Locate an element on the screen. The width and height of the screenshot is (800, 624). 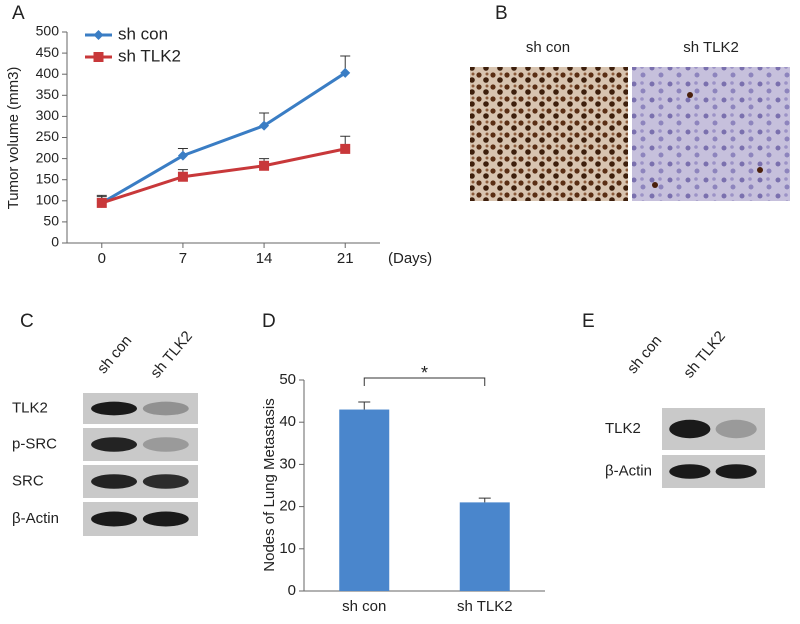
row-label: SRC is located at coordinates (28, 480).